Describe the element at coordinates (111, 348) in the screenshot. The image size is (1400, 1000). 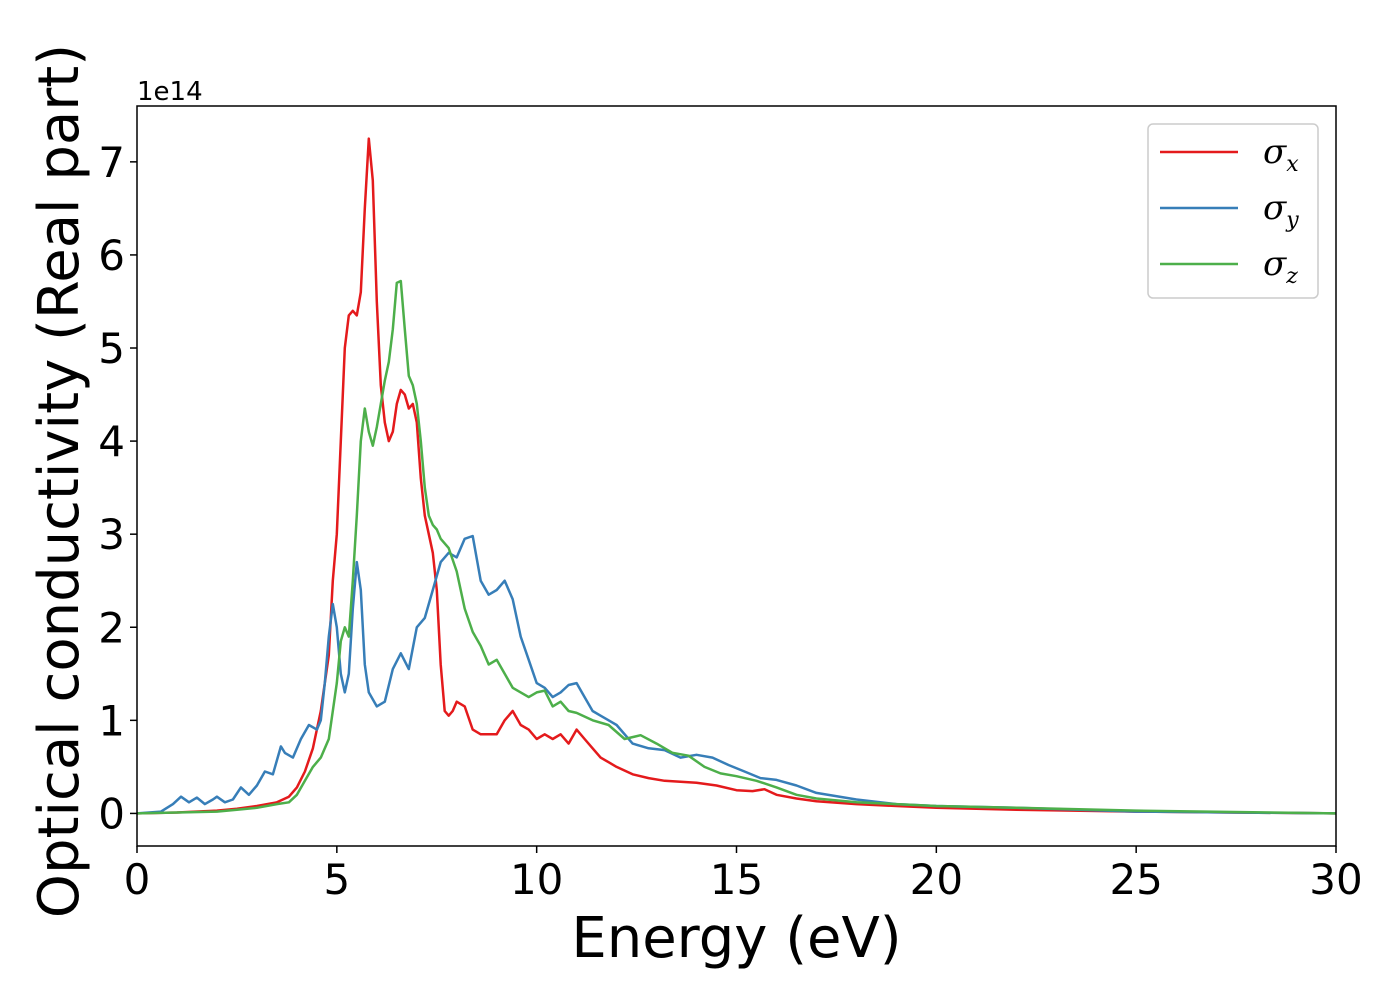
I see `y-tick-label: 5` at that location.